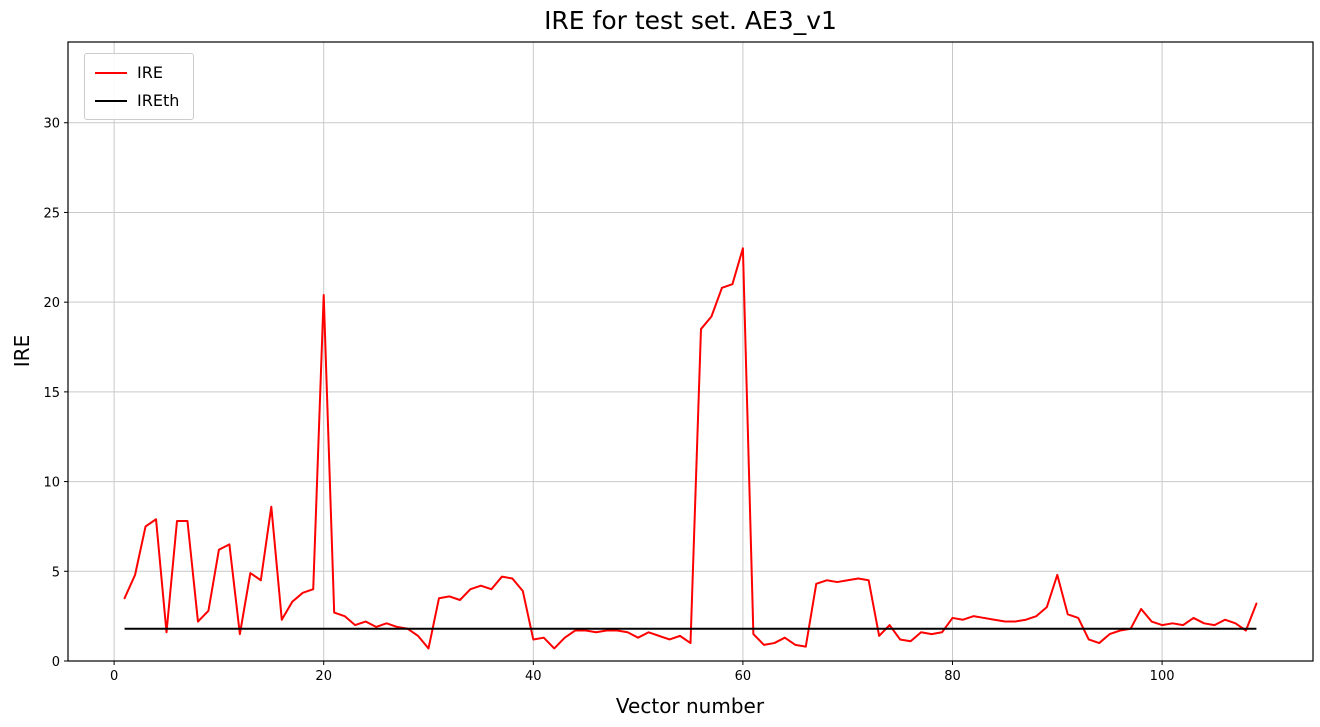  Describe the element at coordinates (51, 213) in the screenshot. I see `y-tick-label: 25` at that location.